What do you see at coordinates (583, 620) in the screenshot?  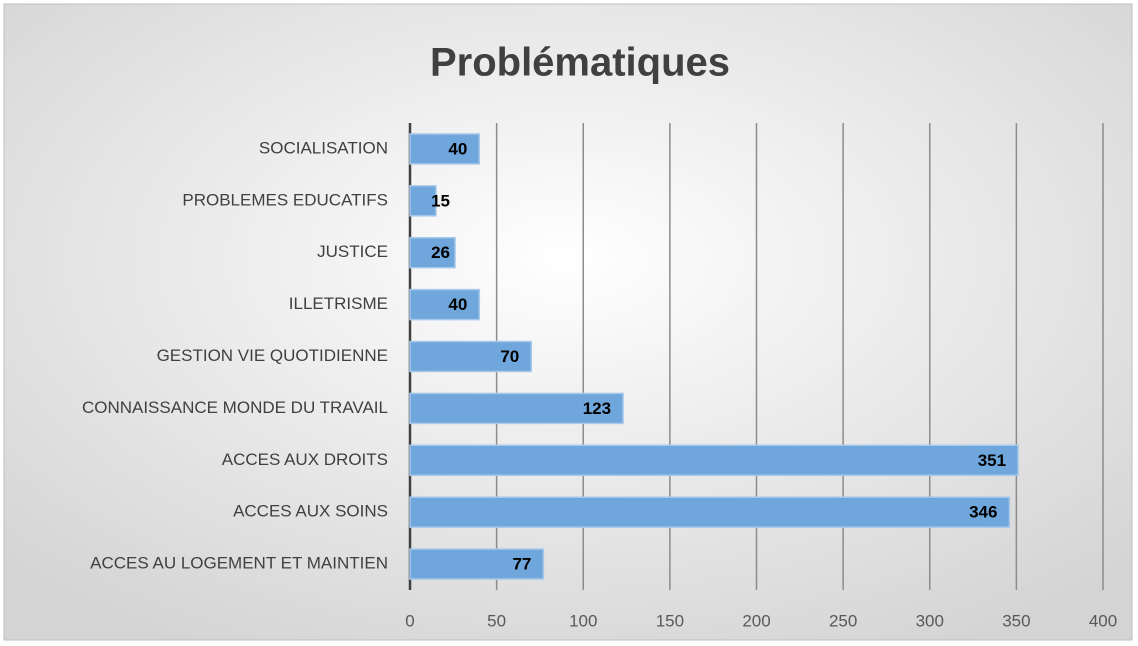 I see `x-tick-label: 100` at bounding box center [583, 620].